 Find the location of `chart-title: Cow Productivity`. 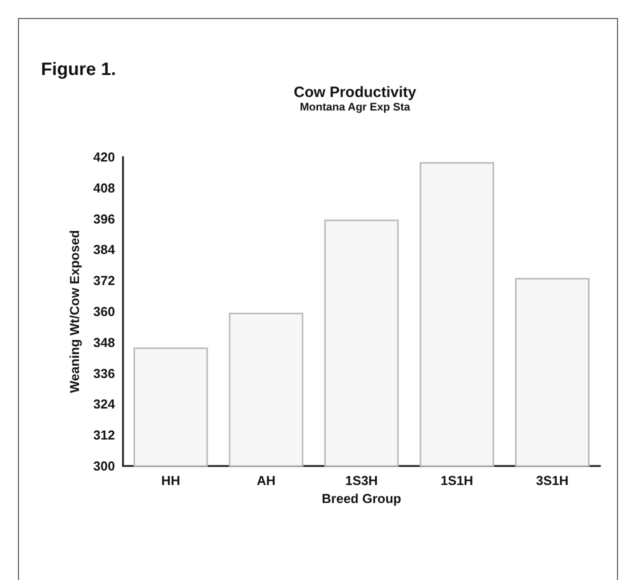

chart-title: Cow Productivity is located at coordinates (355, 92).